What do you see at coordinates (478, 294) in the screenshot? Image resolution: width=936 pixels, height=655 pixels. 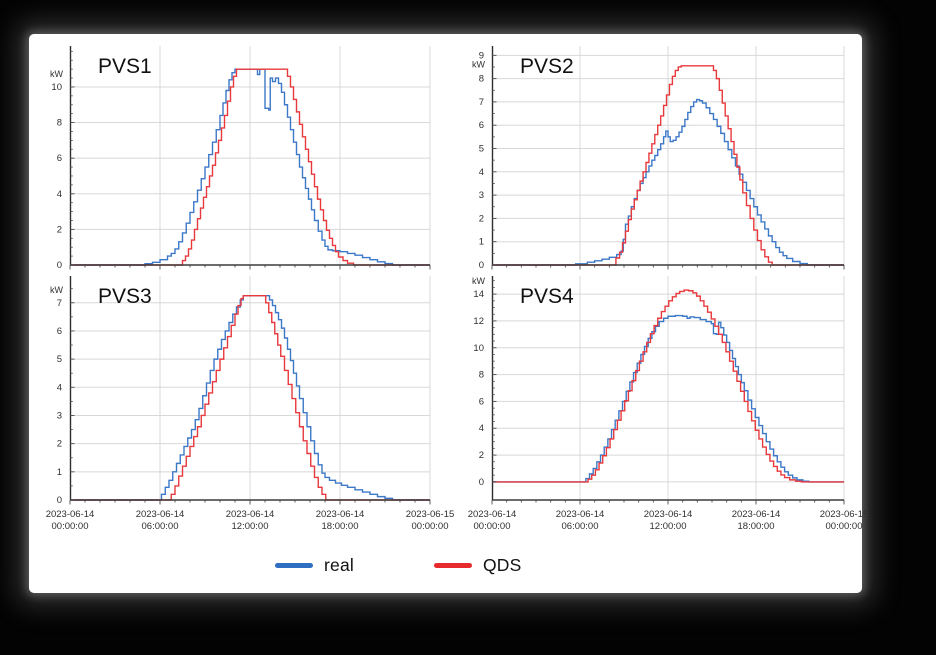 I see `y-tick-label: 14` at bounding box center [478, 294].